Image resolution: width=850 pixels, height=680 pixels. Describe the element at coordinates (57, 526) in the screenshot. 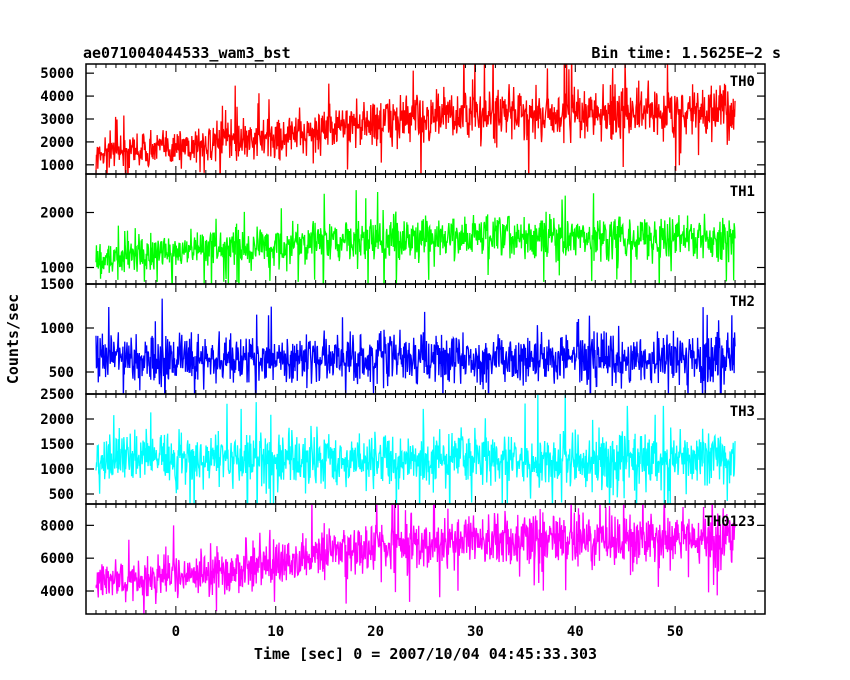

I see `ytick-label-th0123: 8000` at that location.